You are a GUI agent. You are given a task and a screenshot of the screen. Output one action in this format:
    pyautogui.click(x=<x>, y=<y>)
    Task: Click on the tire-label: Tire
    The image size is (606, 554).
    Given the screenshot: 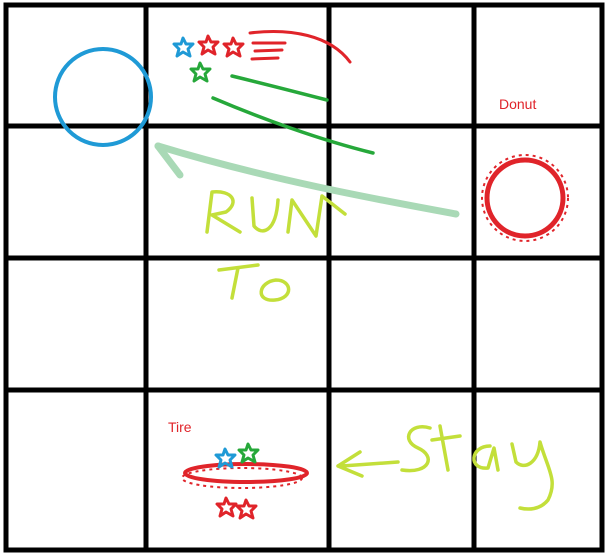 What is the action you would take?
    pyautogui.click(x=180, y=427)
    